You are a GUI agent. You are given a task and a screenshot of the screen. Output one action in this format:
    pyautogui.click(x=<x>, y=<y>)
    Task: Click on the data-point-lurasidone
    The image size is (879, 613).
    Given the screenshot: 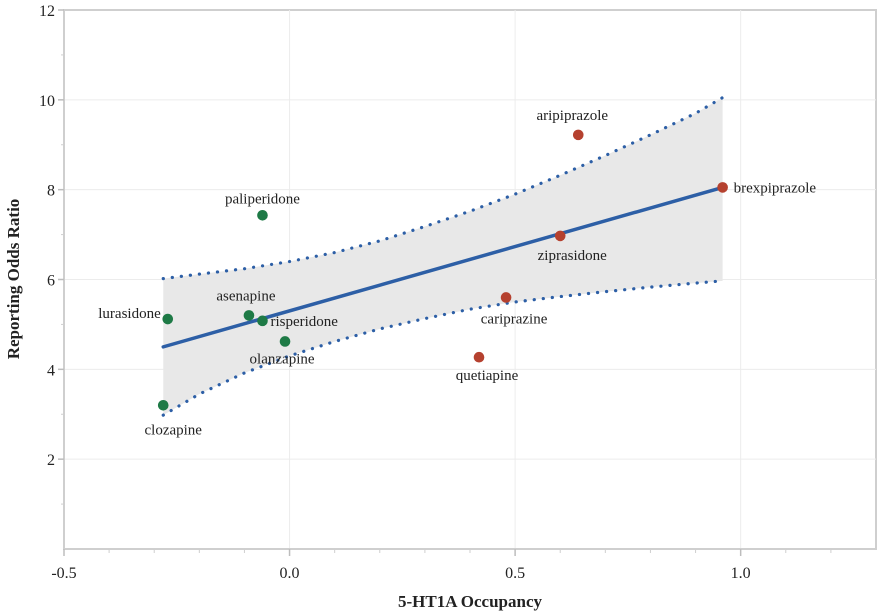 What is the action you would take?
    pyautogui.click(x=168, y=319)
    